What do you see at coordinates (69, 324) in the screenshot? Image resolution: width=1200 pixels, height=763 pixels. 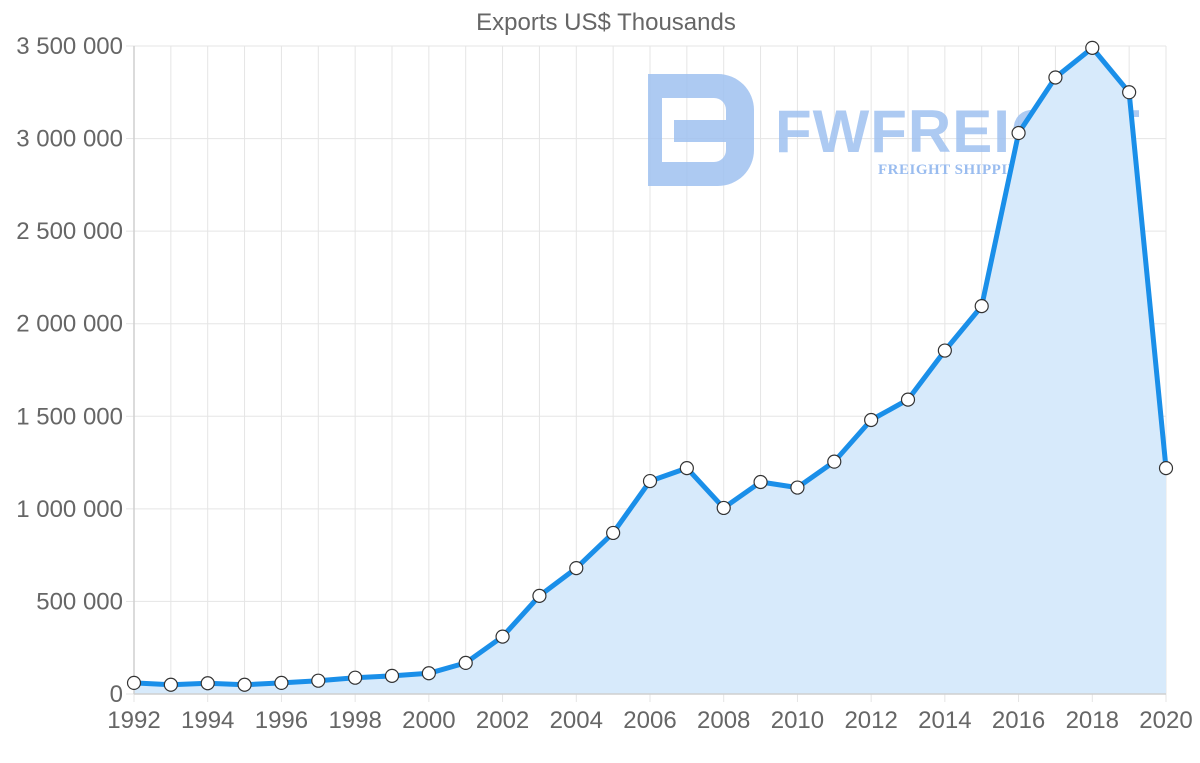 I see `y-tick-label: 2 000 000` at bounding box center [69, 324].